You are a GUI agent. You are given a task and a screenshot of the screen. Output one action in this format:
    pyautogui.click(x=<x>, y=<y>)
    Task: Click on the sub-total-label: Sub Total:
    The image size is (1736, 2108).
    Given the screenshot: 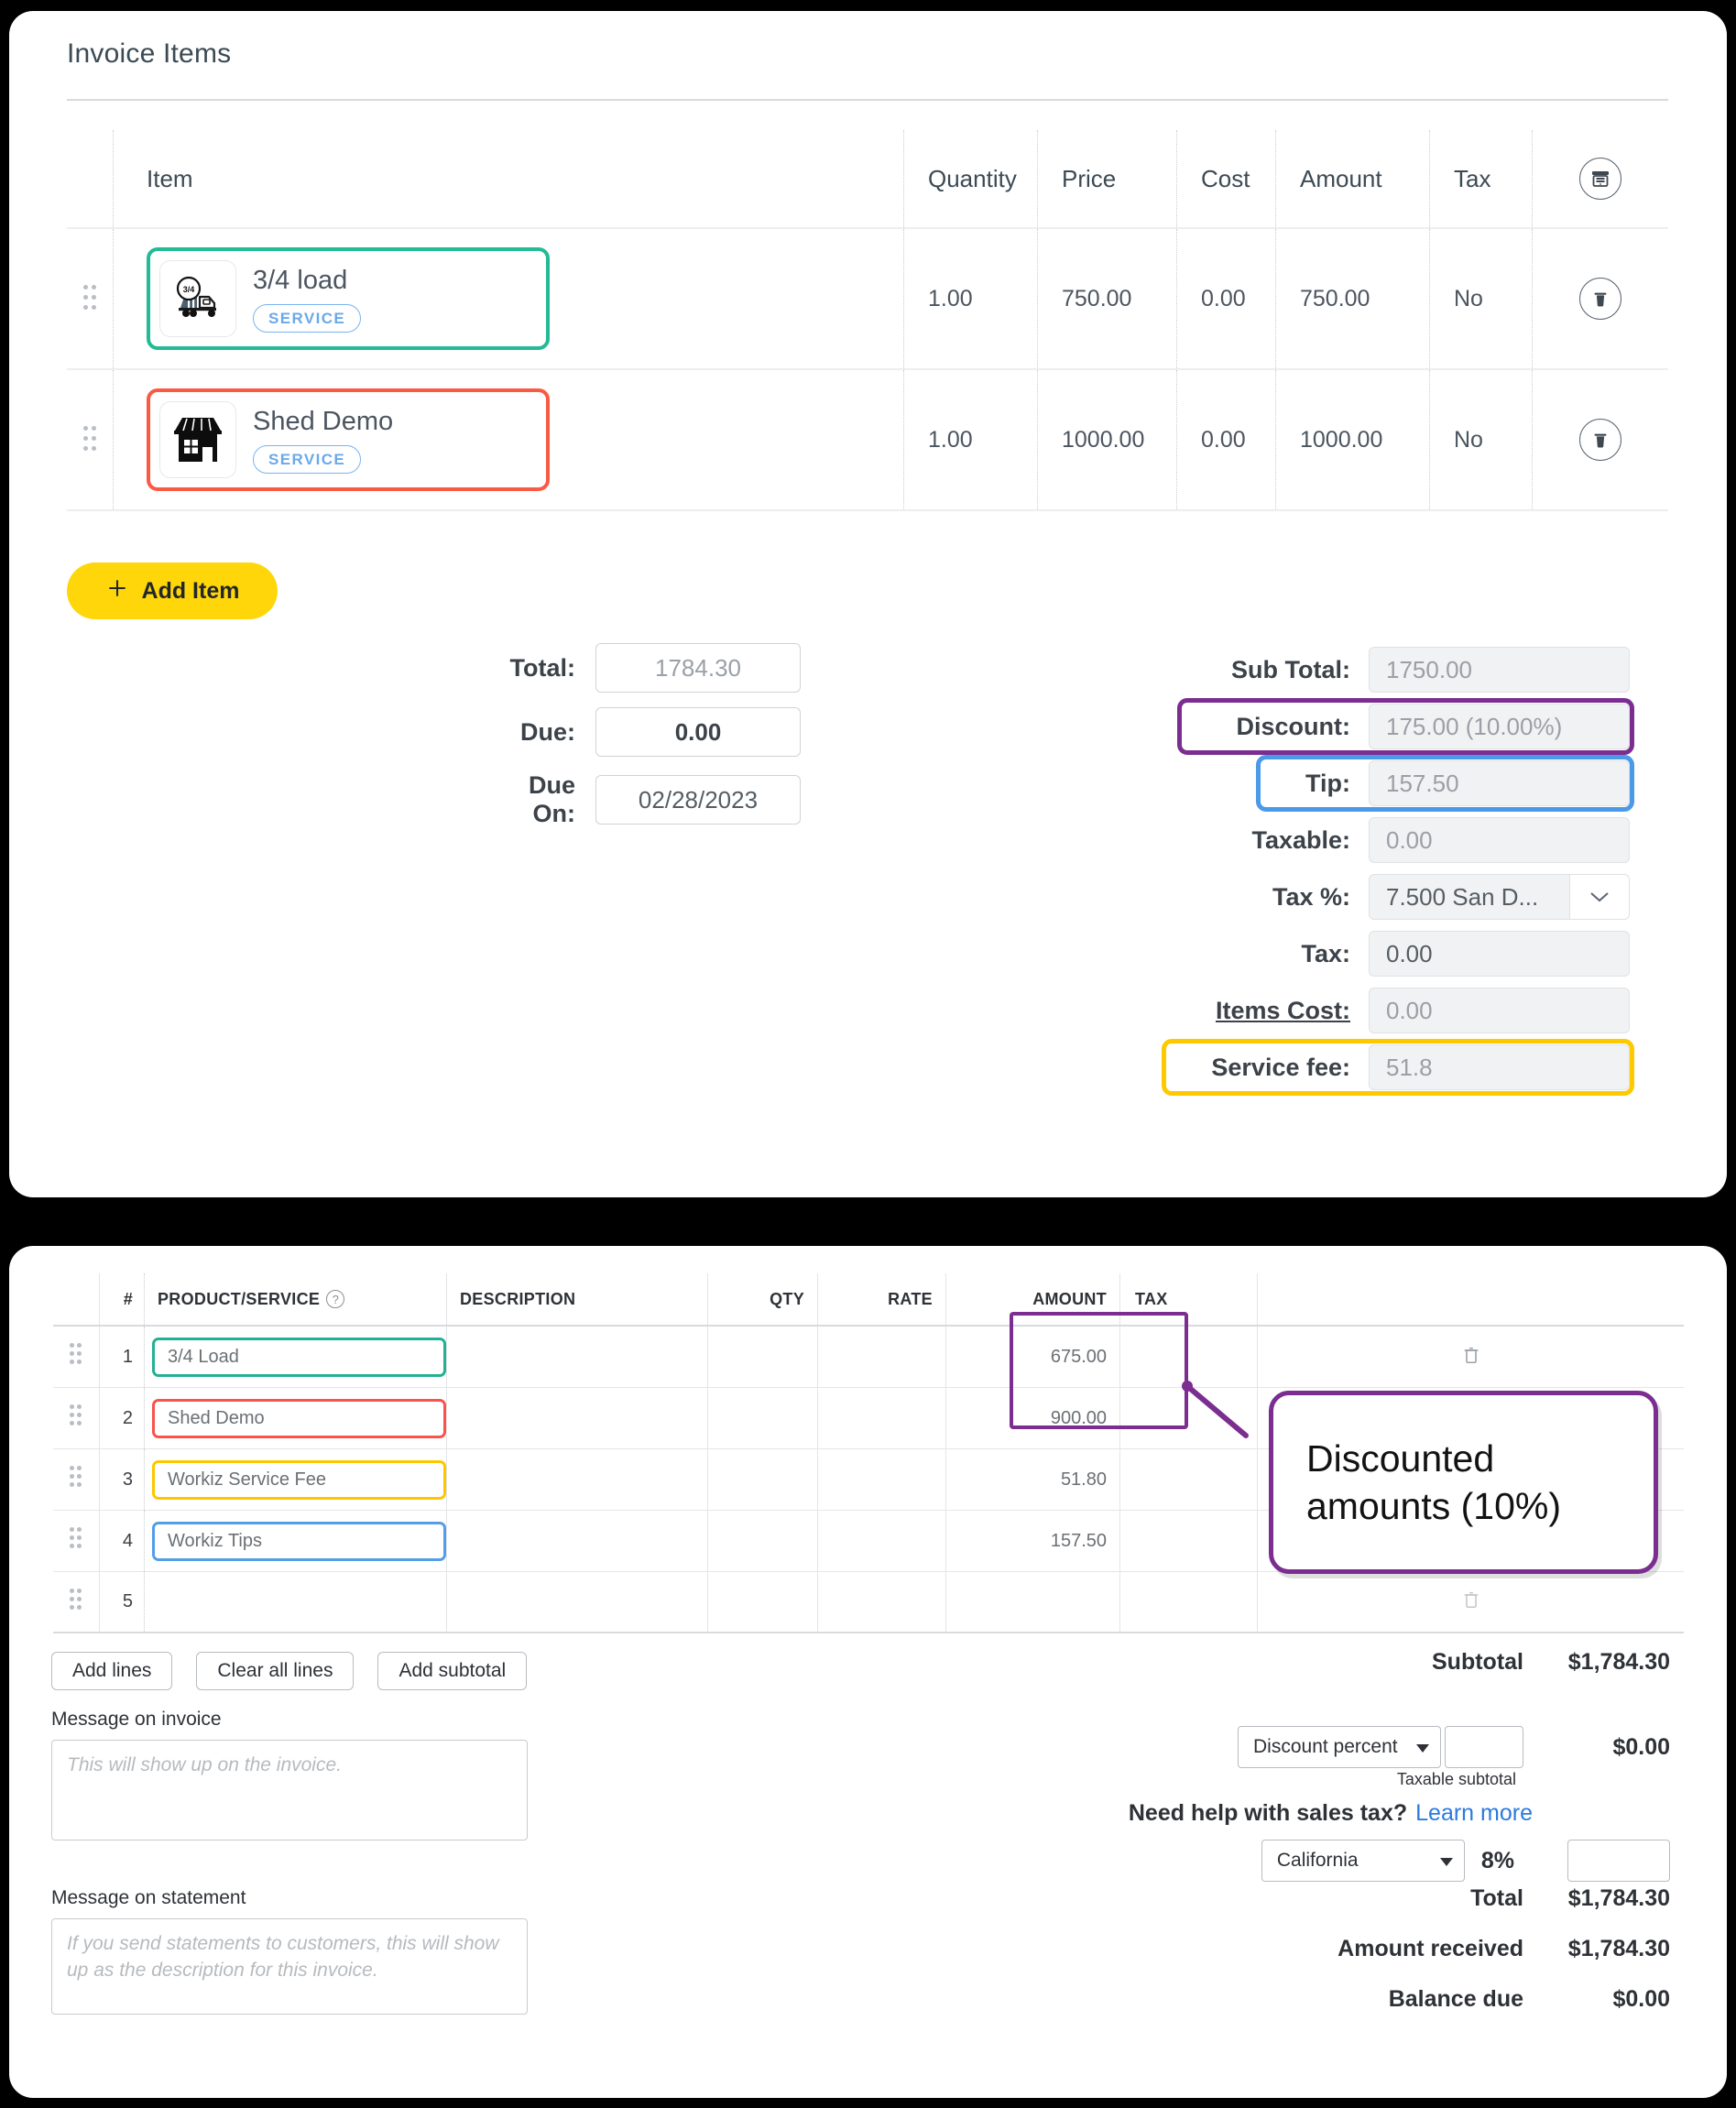 What is the action you would take?
    pyautogui.click(x=1290, y=669)
    